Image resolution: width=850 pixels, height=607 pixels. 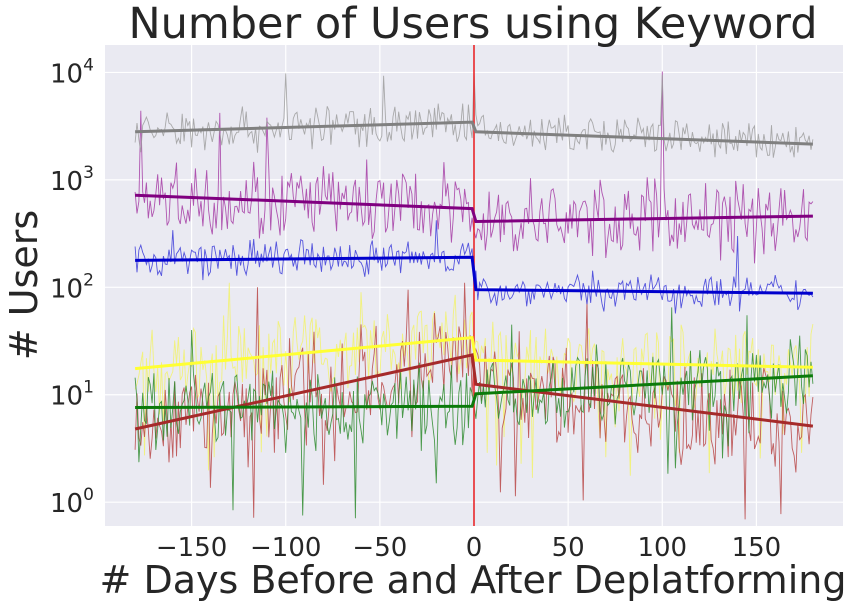 I want to click on y-tick-label: 10¹, so click(x=72, y=395).